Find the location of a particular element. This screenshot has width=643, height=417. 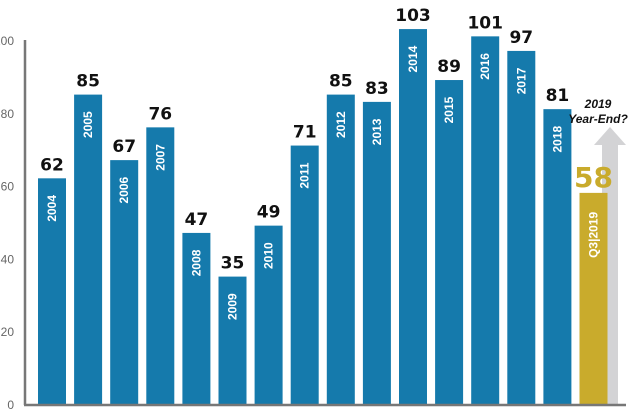

data-label: 101 is located at coordinates (485, 23).